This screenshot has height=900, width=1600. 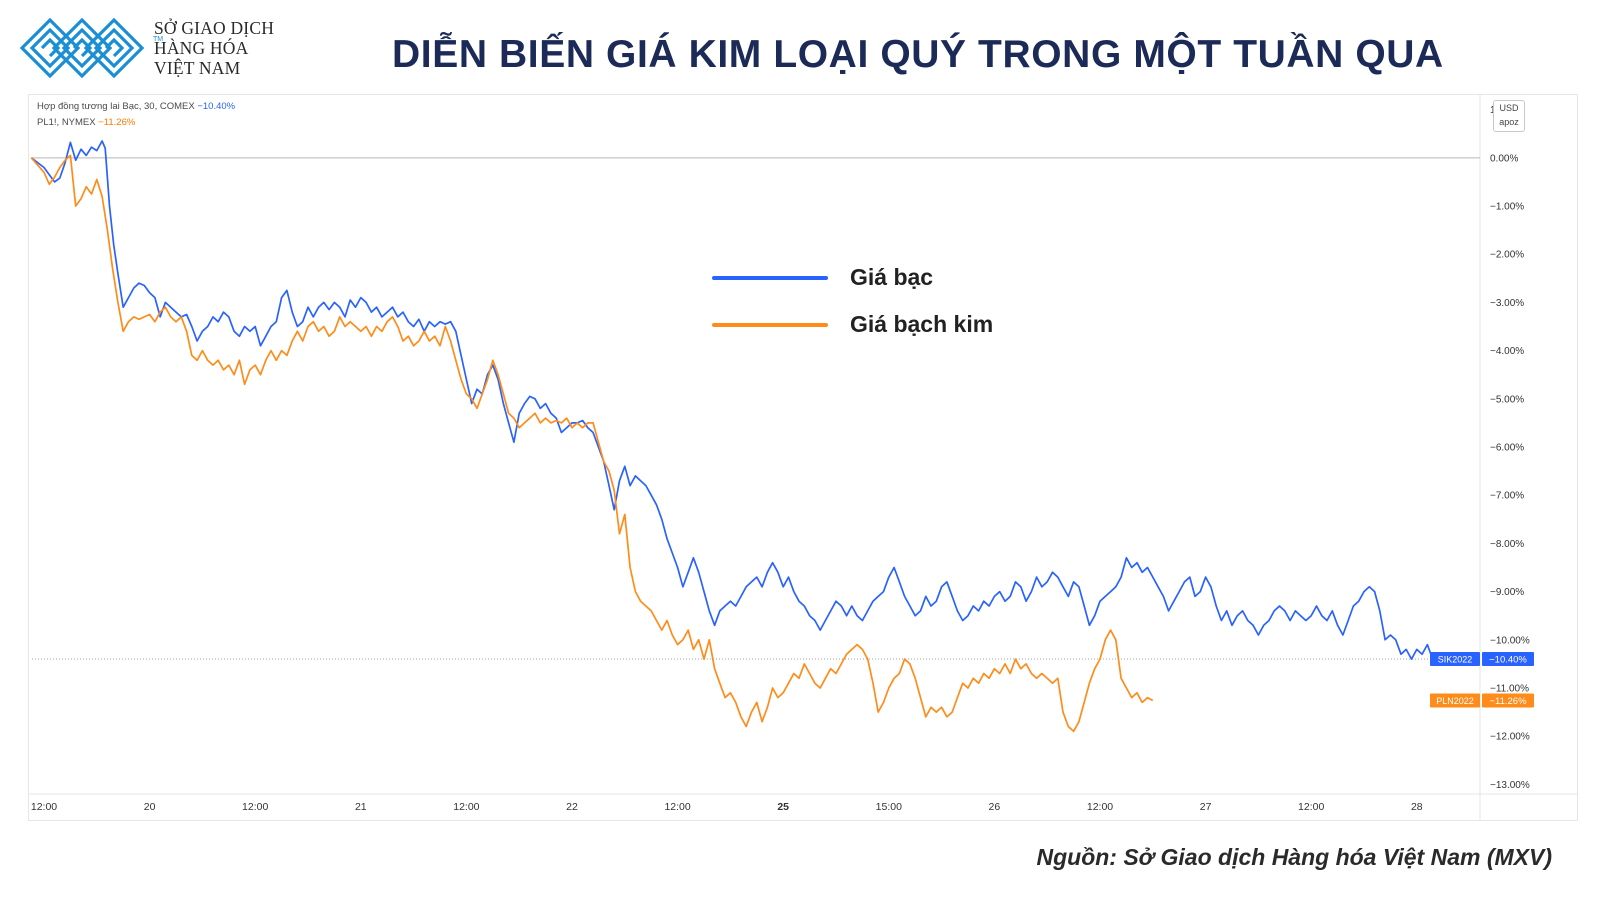 What do you see at coordinates (214, 28) in the screenshot?
I see `org-name-line-1: SỞ GIAO DỊCH` at bounding box center [214, 28].